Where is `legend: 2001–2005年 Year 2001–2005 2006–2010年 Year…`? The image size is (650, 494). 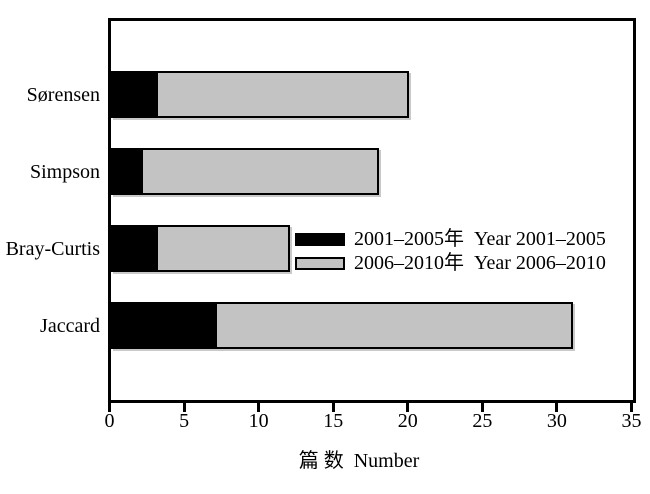
legend: 2001–2005年 Year 2001–2005 2006–2010年 Year… is located at coordinates (450, 251).